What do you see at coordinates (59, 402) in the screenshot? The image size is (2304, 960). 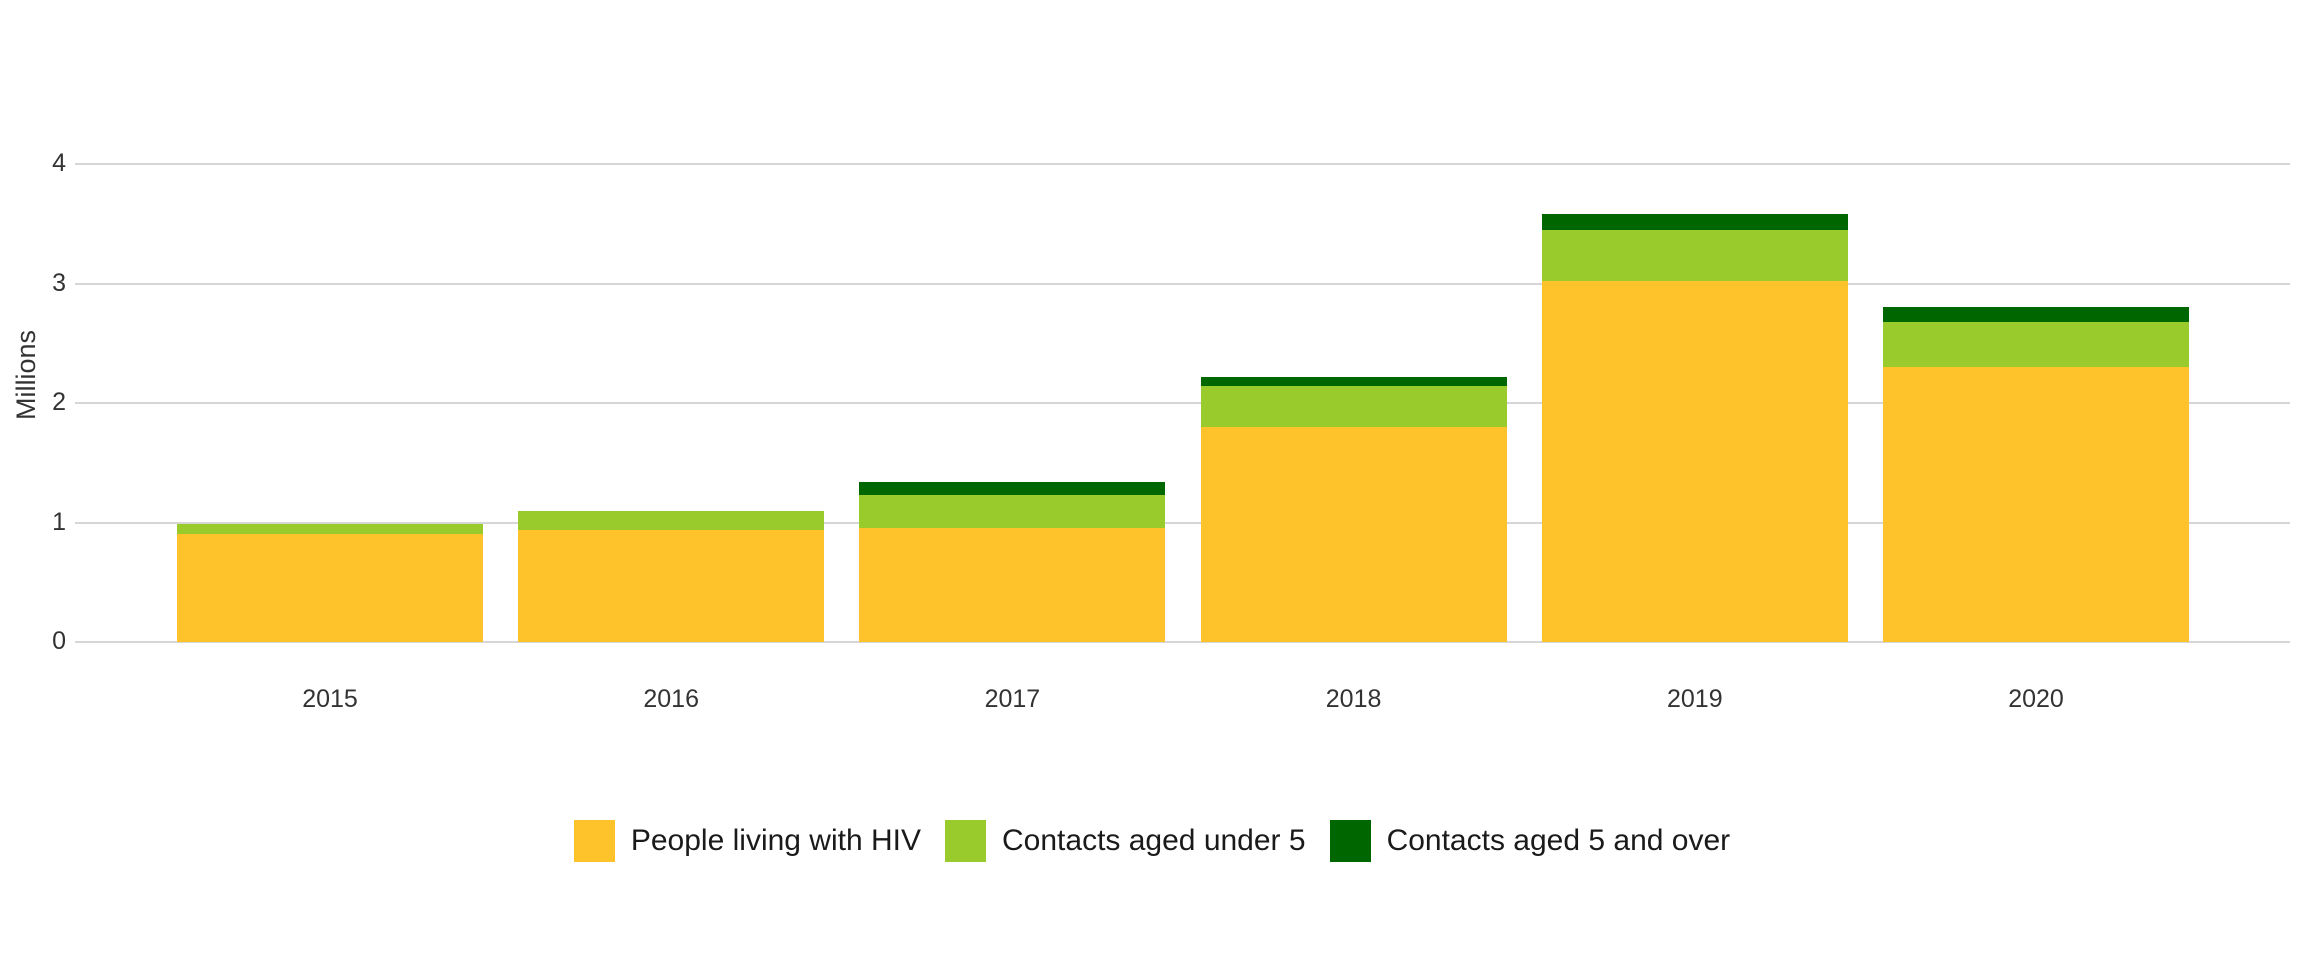 I see `y-tick-label-2: 2` at bounding box center [59, 402].